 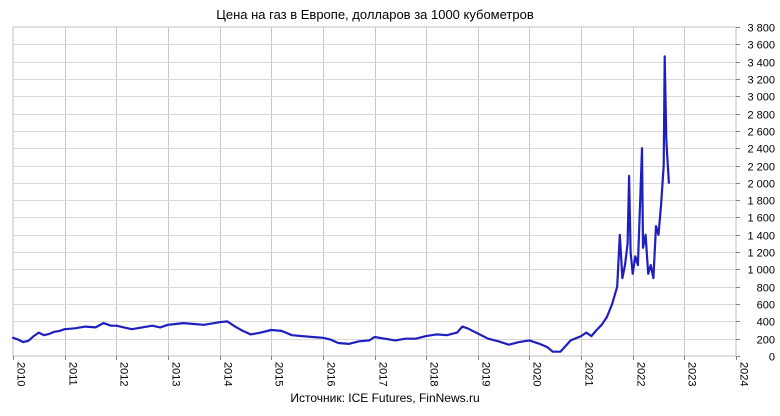 What do you see at coordinates (434, 374) in the screenshot?
I see `x-tick-label: 2018` at bounding box center [434, 374].